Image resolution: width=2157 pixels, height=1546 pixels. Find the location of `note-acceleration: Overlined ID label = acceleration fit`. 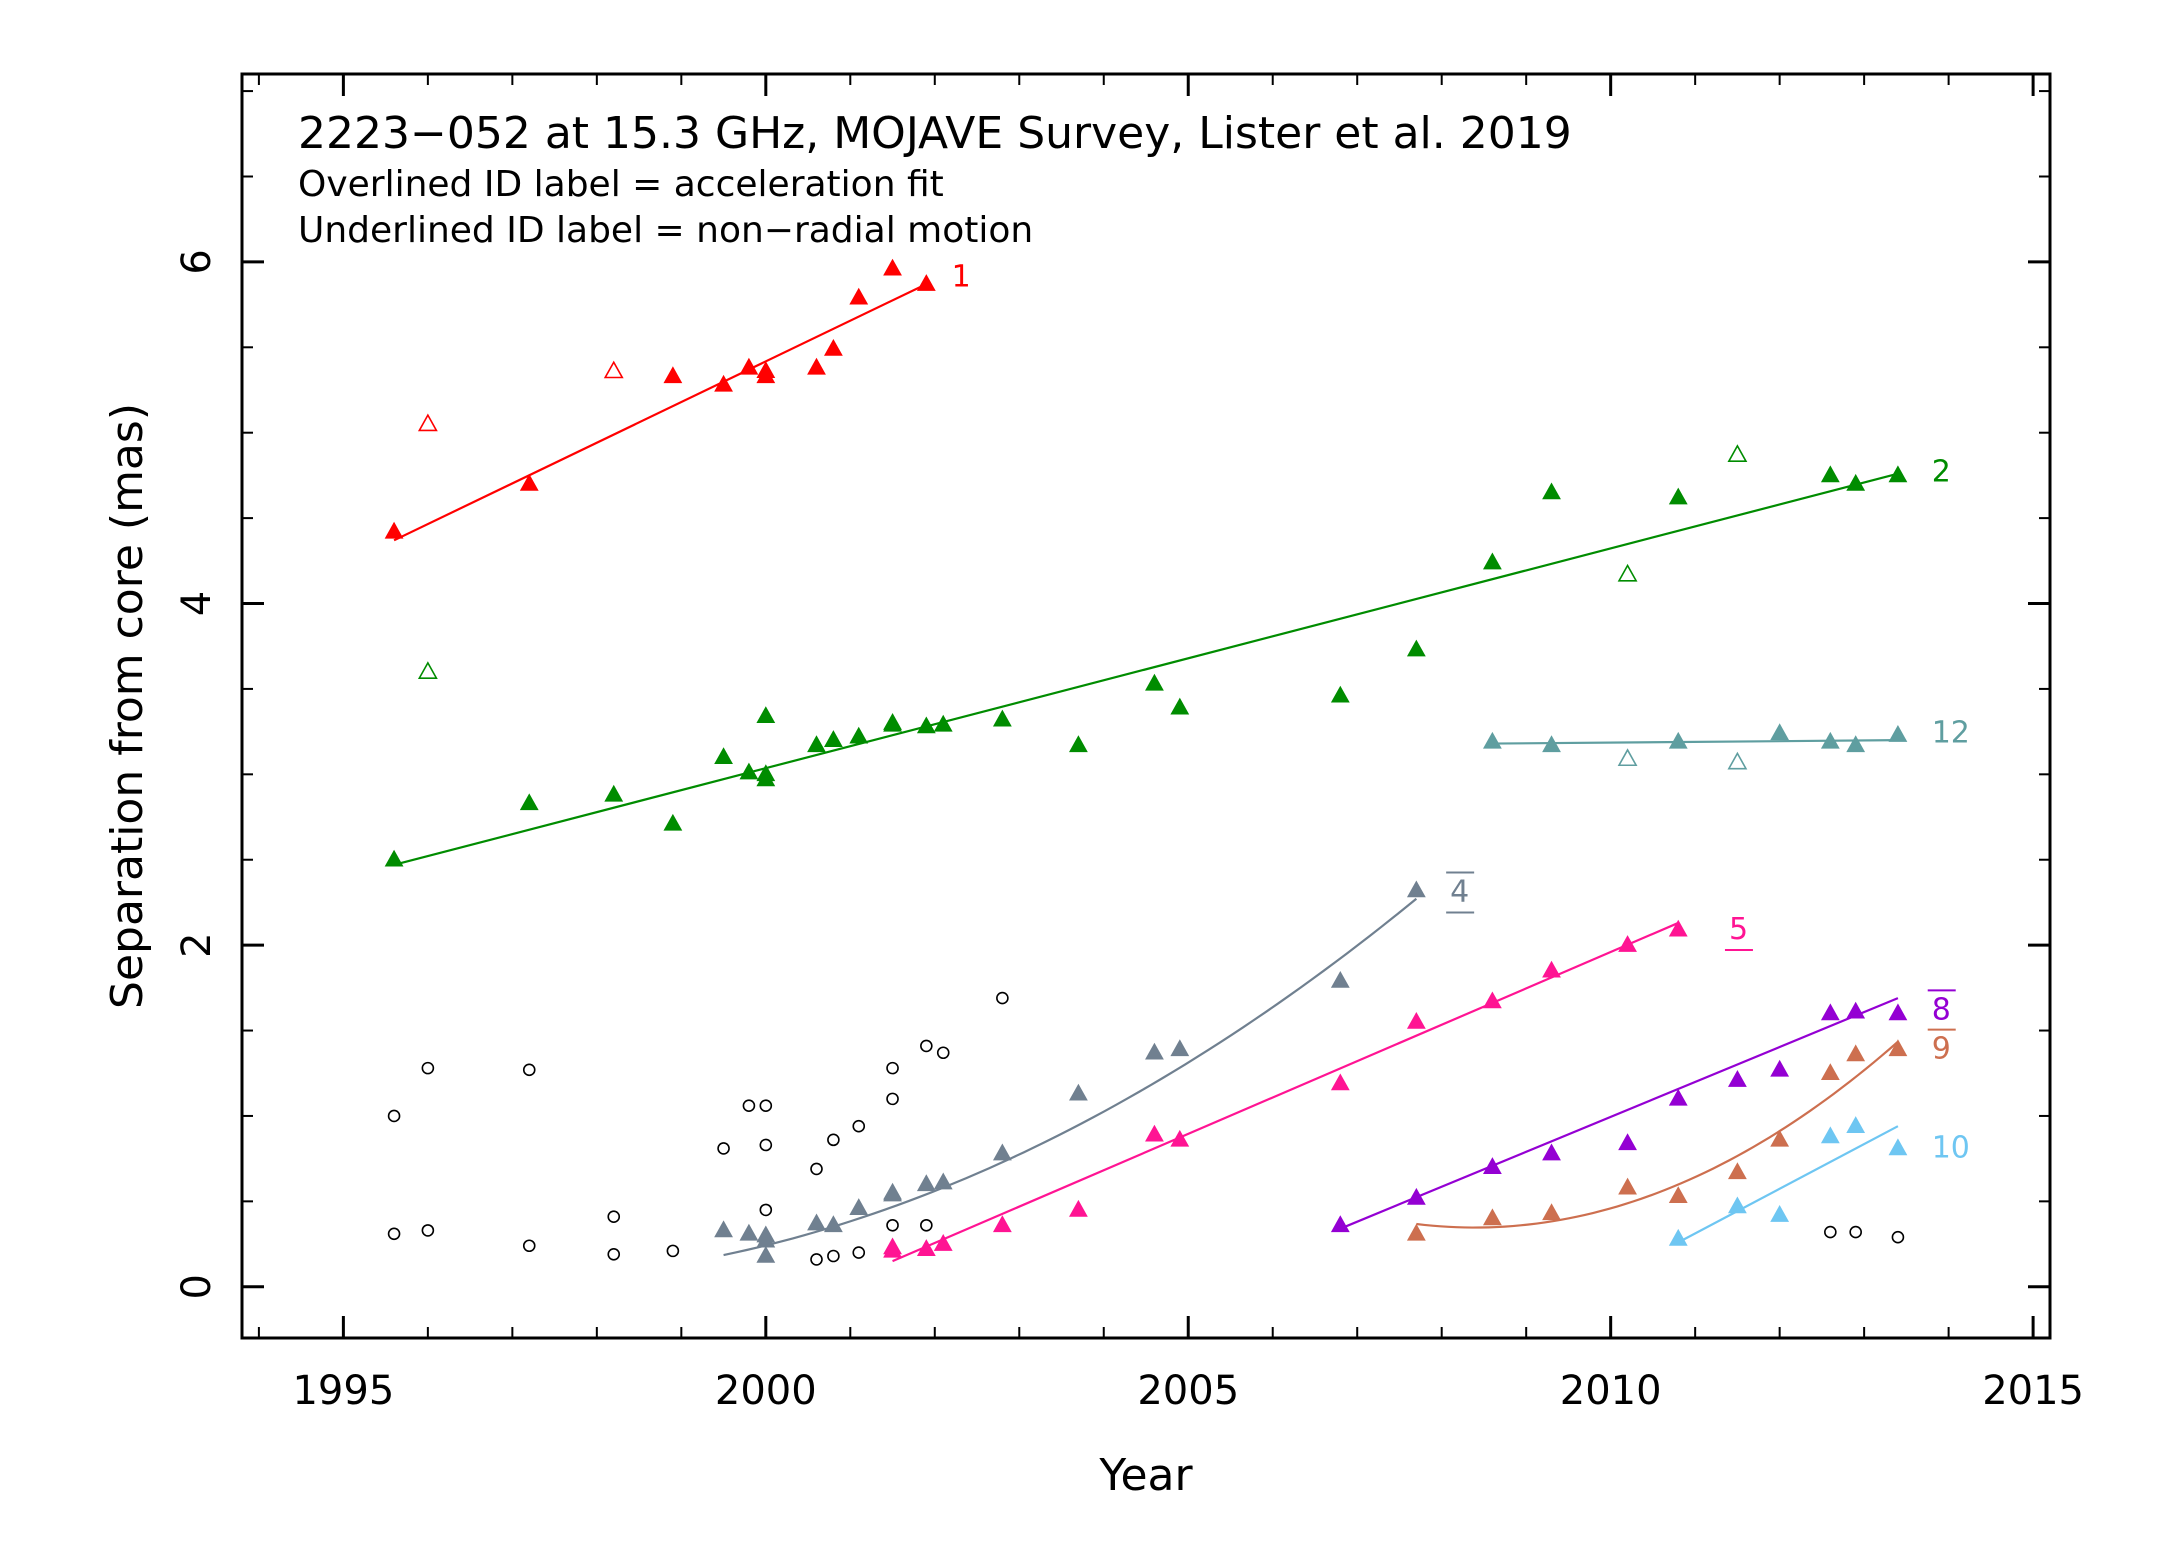

note-acceleration: Overlined ID label = acceleration fit is located at coordinates (621, 184).